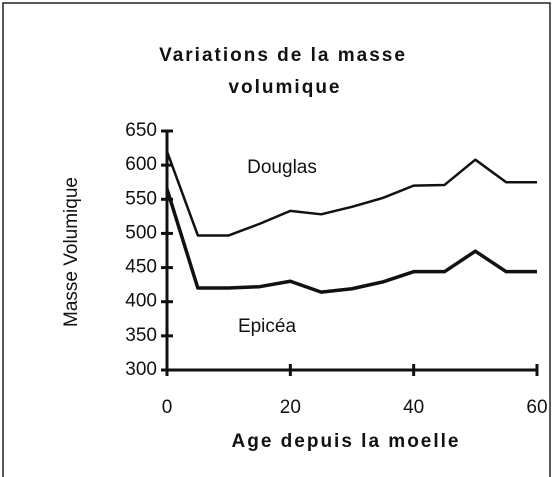 The image size is (554, 477). I want to click on y-tick-label: 350, so click(141, 335).